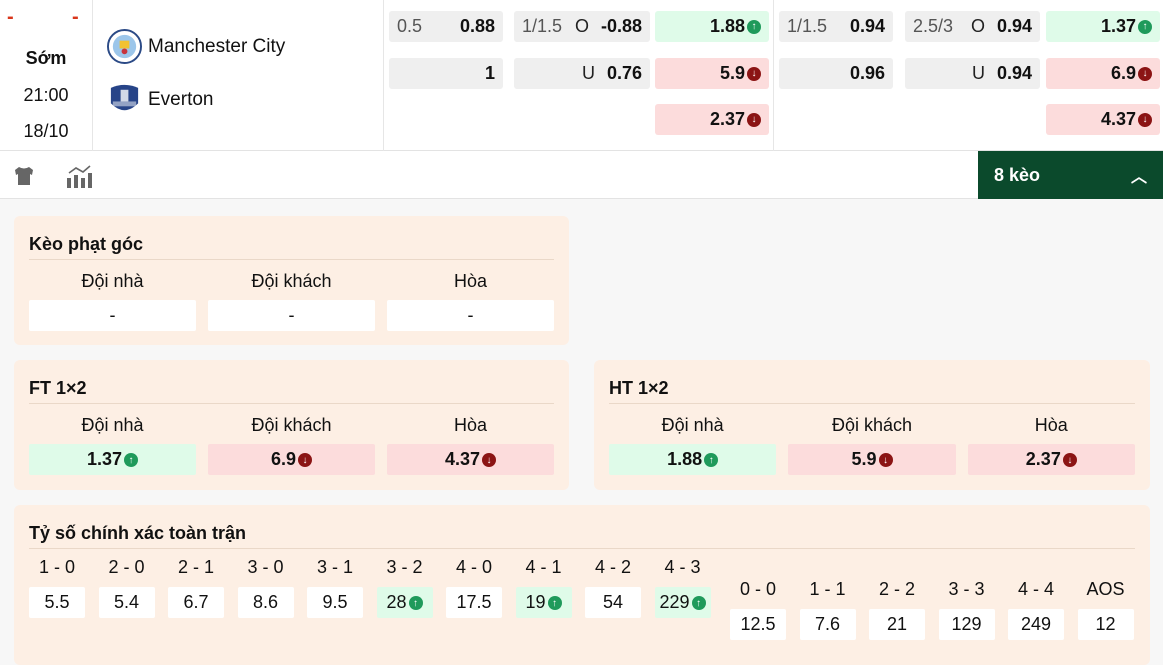 The width and height of the screenshot is (1163, 665). Describe the element at coordinates (470, 315) in the screenshot. I see `odd-draw: -` at that location.